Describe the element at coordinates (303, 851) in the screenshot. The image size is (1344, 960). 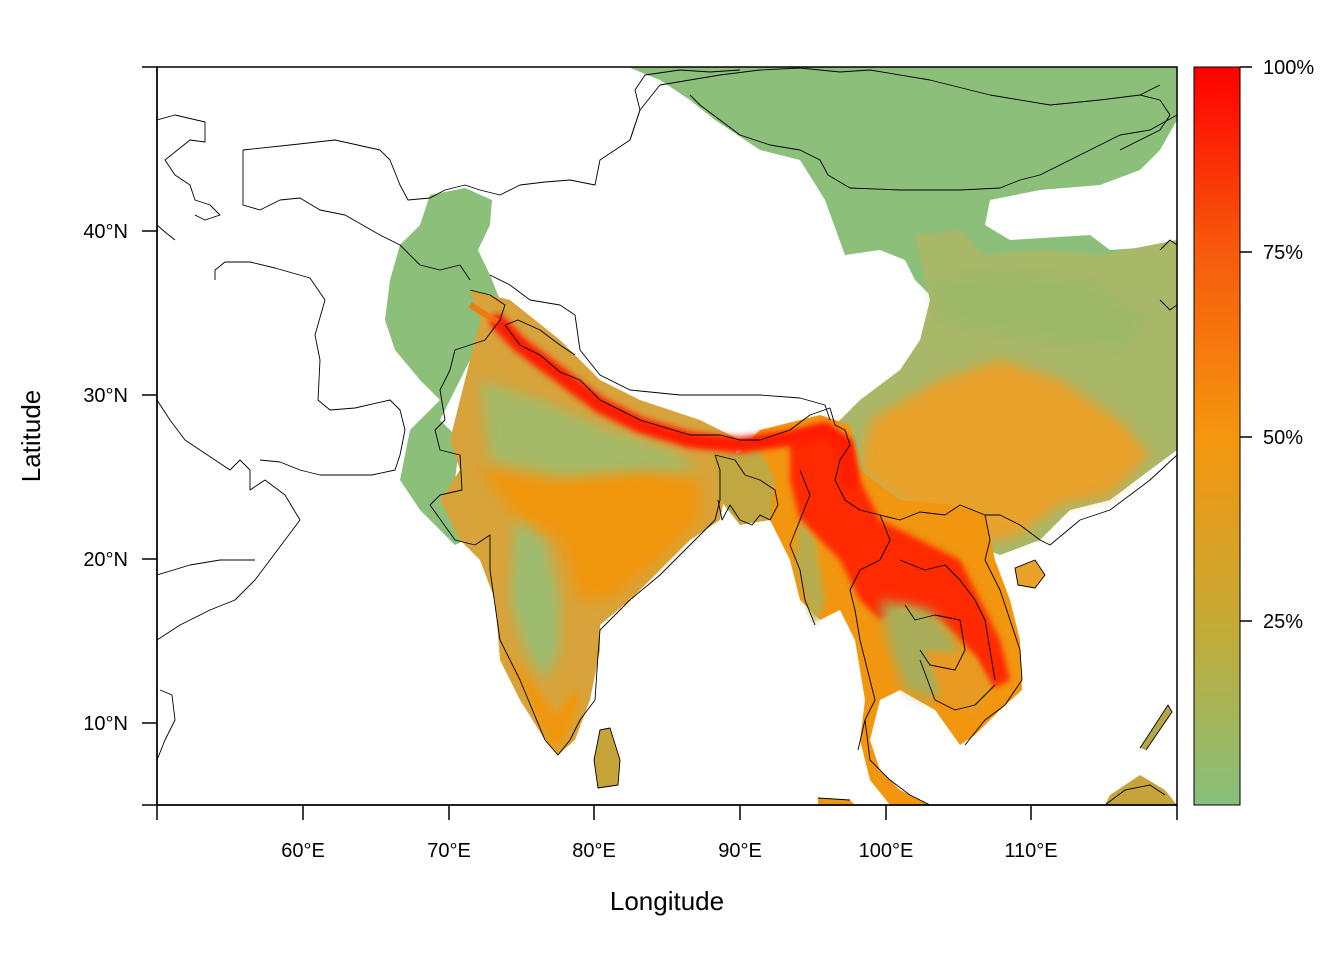
I see `x-tick-60e: 60°E` at that location.